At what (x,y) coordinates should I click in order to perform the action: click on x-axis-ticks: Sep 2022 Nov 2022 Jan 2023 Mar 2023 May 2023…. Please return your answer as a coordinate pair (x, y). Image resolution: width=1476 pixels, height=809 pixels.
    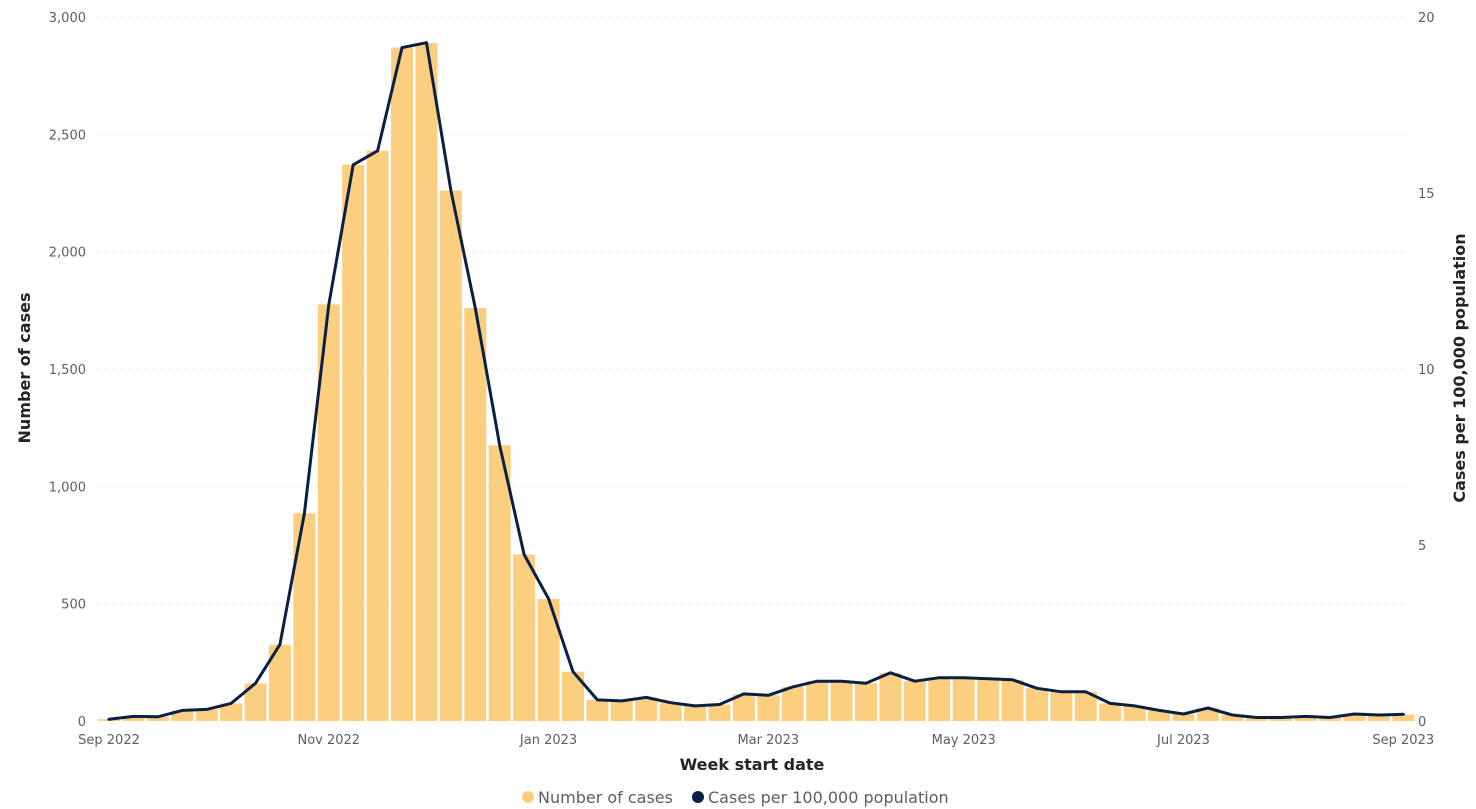
    Looking at the image, I should click on (756, 740).